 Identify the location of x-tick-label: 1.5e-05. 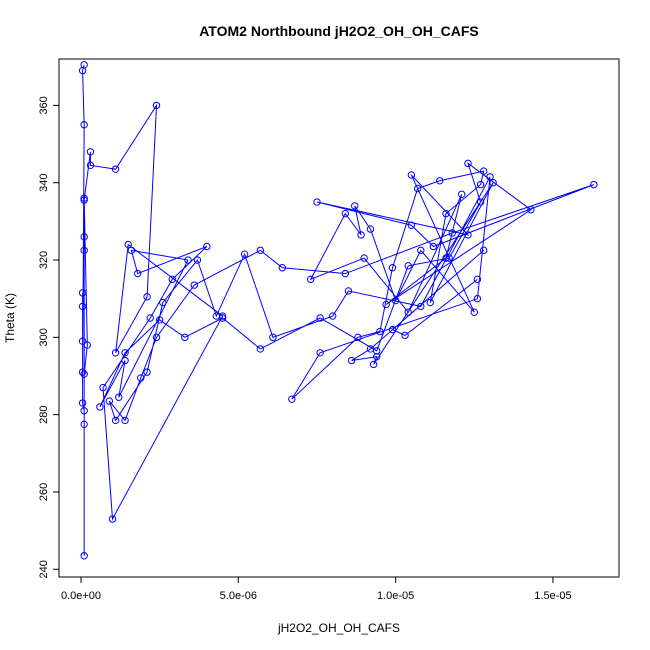
(552, 596).